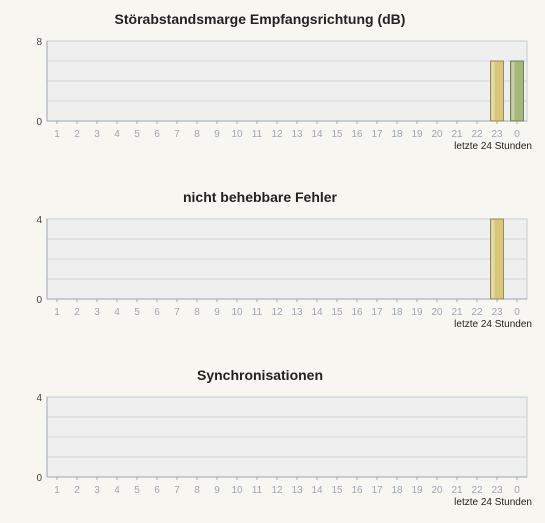 The image size is (545, 523). Describe the element at coordinates (260, 197) in the screenshot. I see `chart-title: nicht behebbare Fehler` at that location.